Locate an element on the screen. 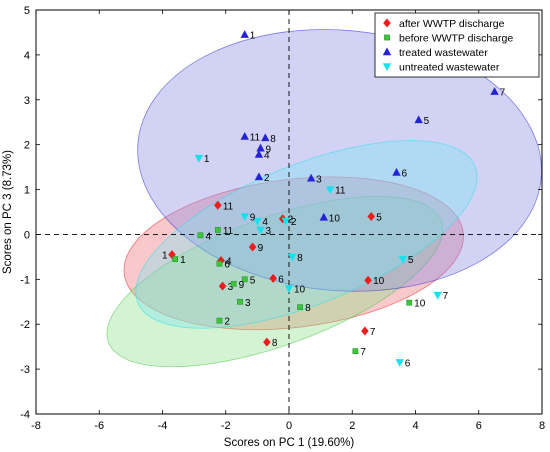 This screenshot has width=550, height=452. x-tick-label: 2 is located at coordinates (352, 426).